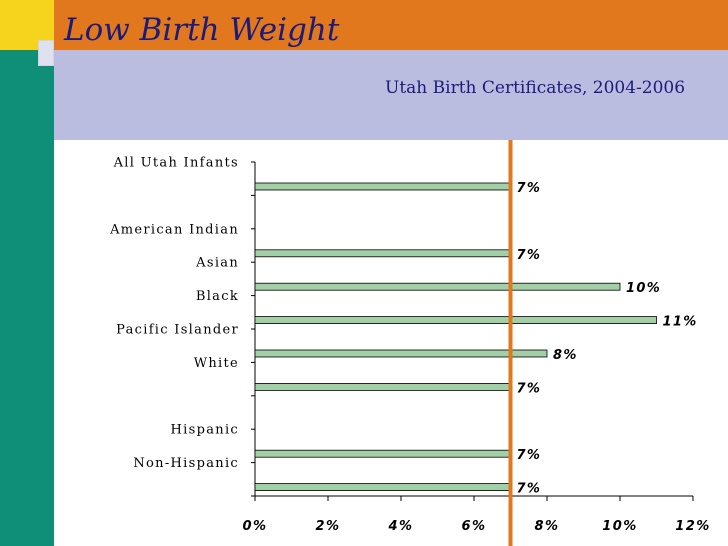 This screenshot has height=546, width=728. I want to click on category-label: American Indian, so click(174, 229).